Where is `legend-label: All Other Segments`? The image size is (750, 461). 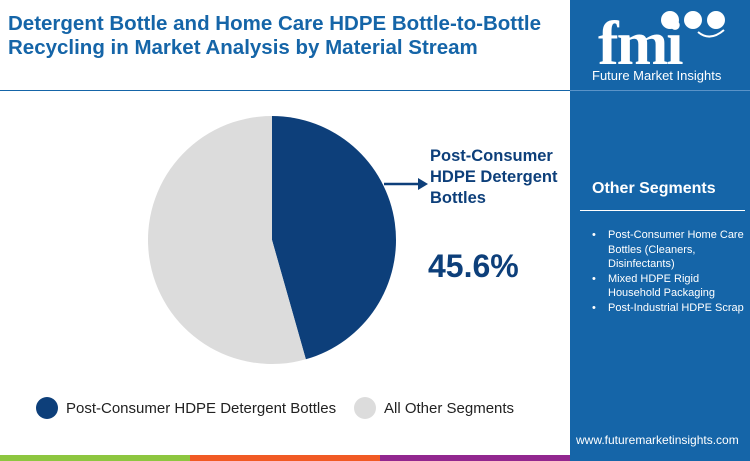 legend-label: All Other Segments is located at coordinates (449, 408).